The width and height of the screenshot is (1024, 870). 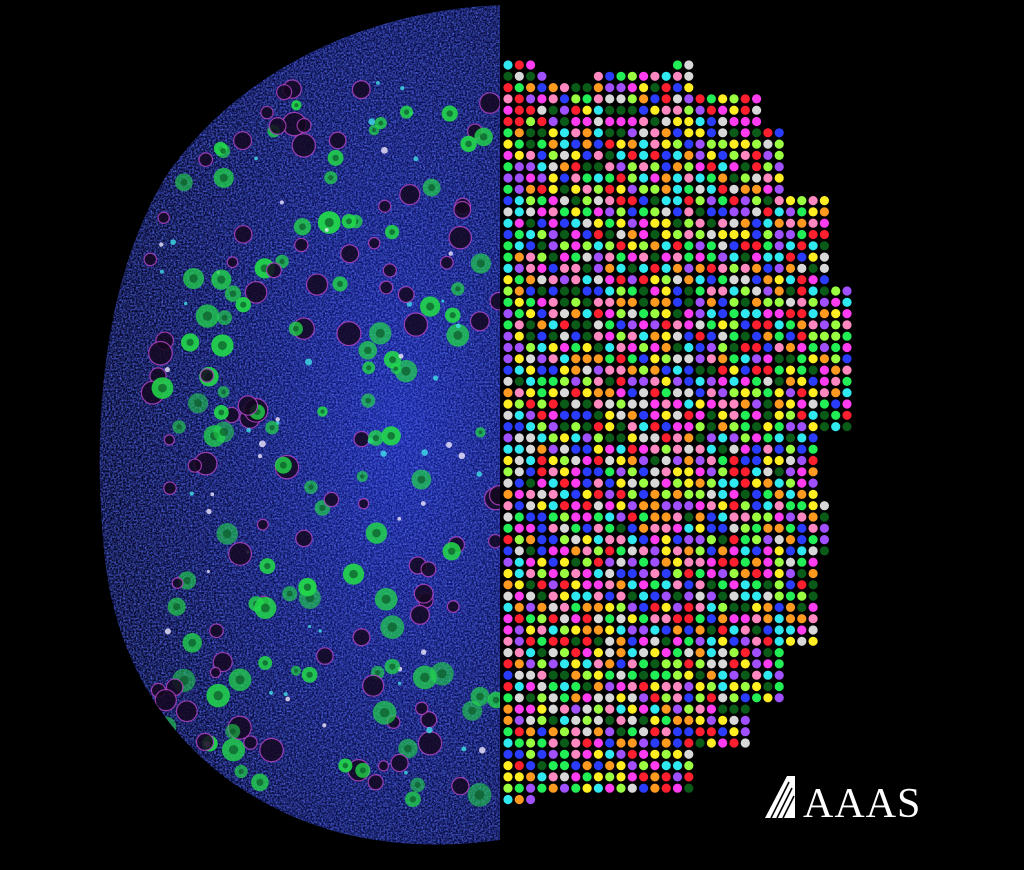 I want to click on speck, so click(x=372, y=122).